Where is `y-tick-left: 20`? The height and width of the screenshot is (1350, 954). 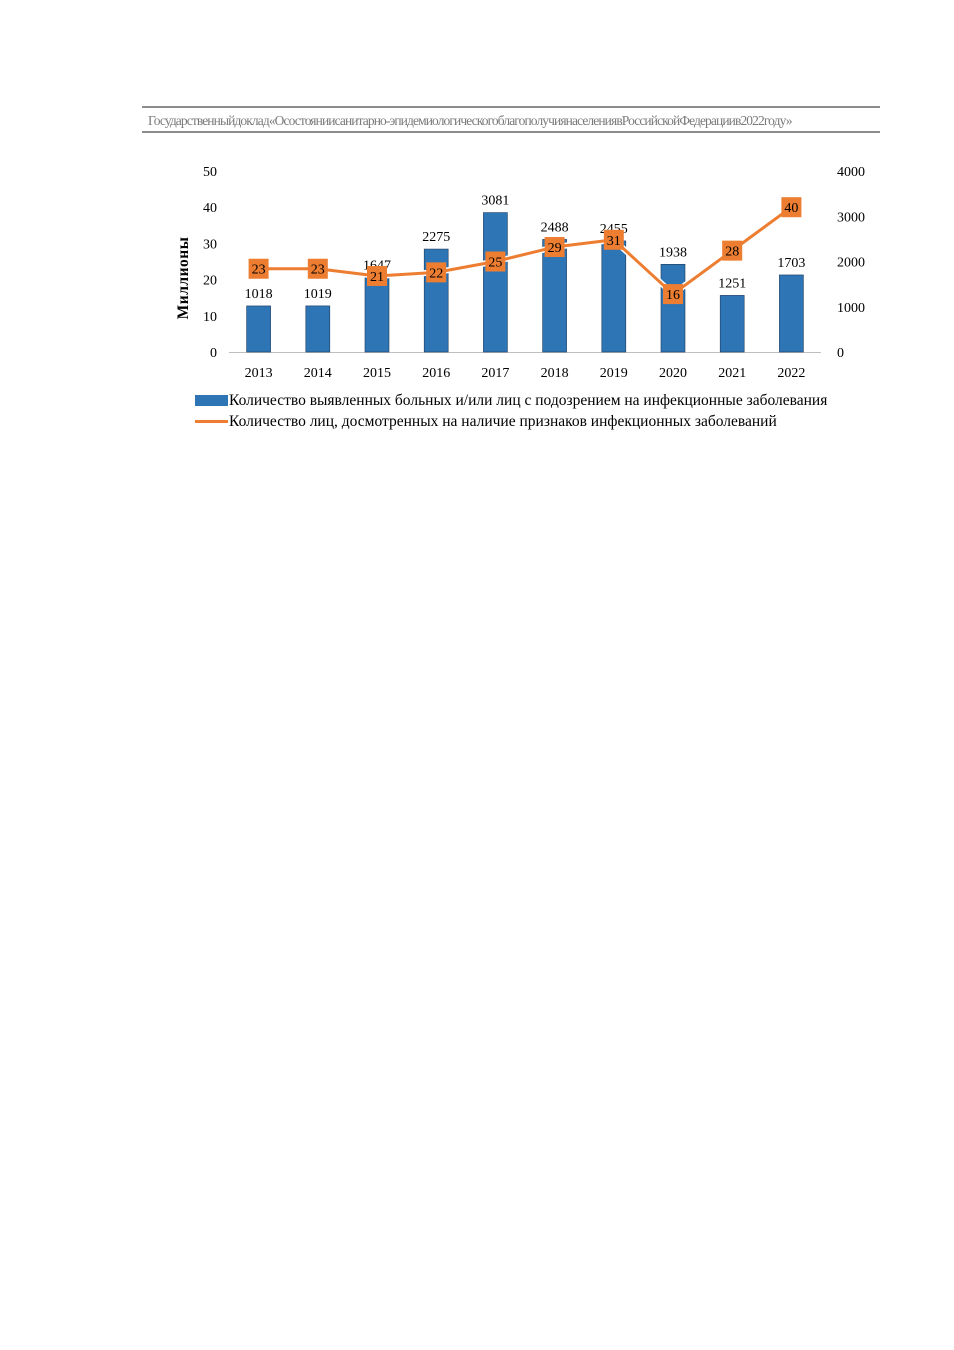
y-tick-left: 20 is located at coordinates (210, 281).